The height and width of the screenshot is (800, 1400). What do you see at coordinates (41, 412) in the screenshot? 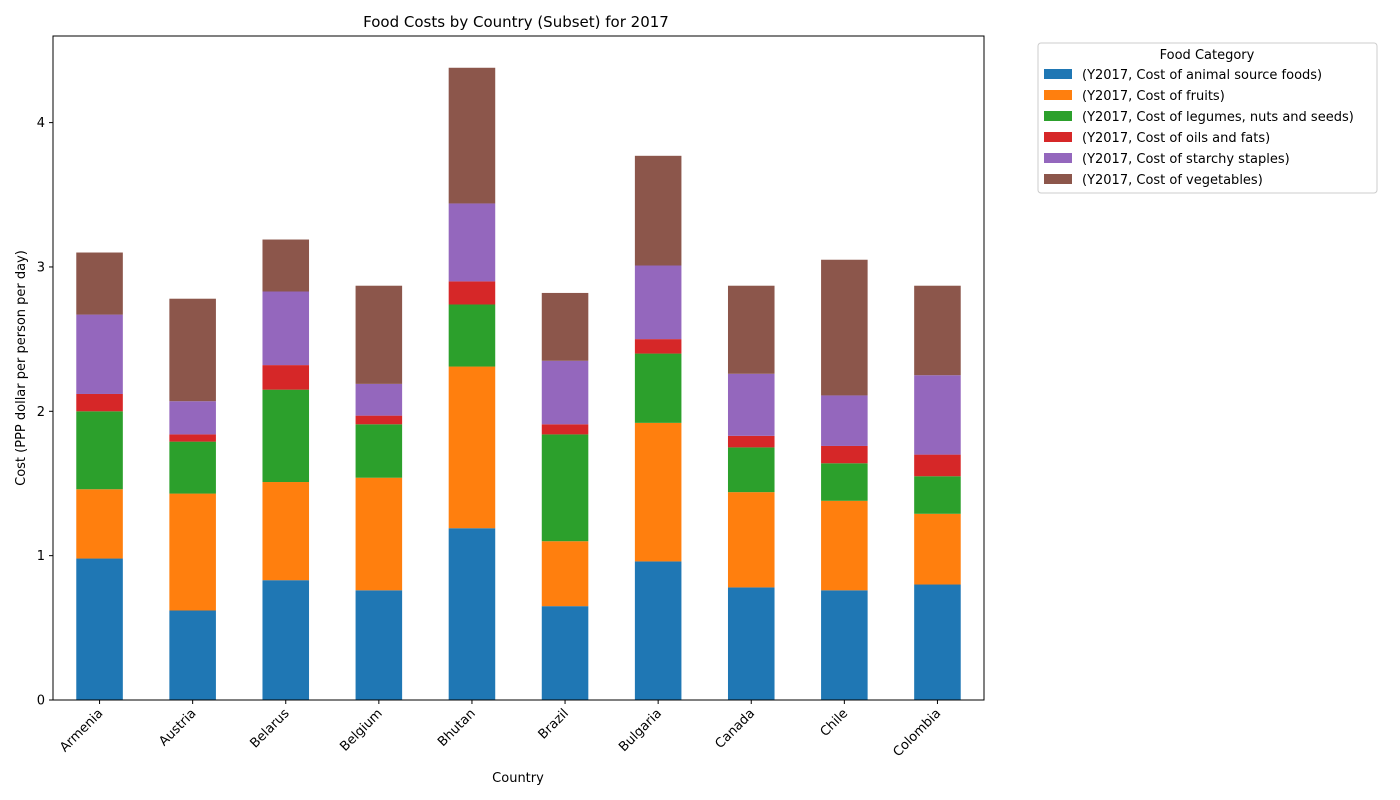
I see `y-tick-label: 2` at bounding box center [41, 412].